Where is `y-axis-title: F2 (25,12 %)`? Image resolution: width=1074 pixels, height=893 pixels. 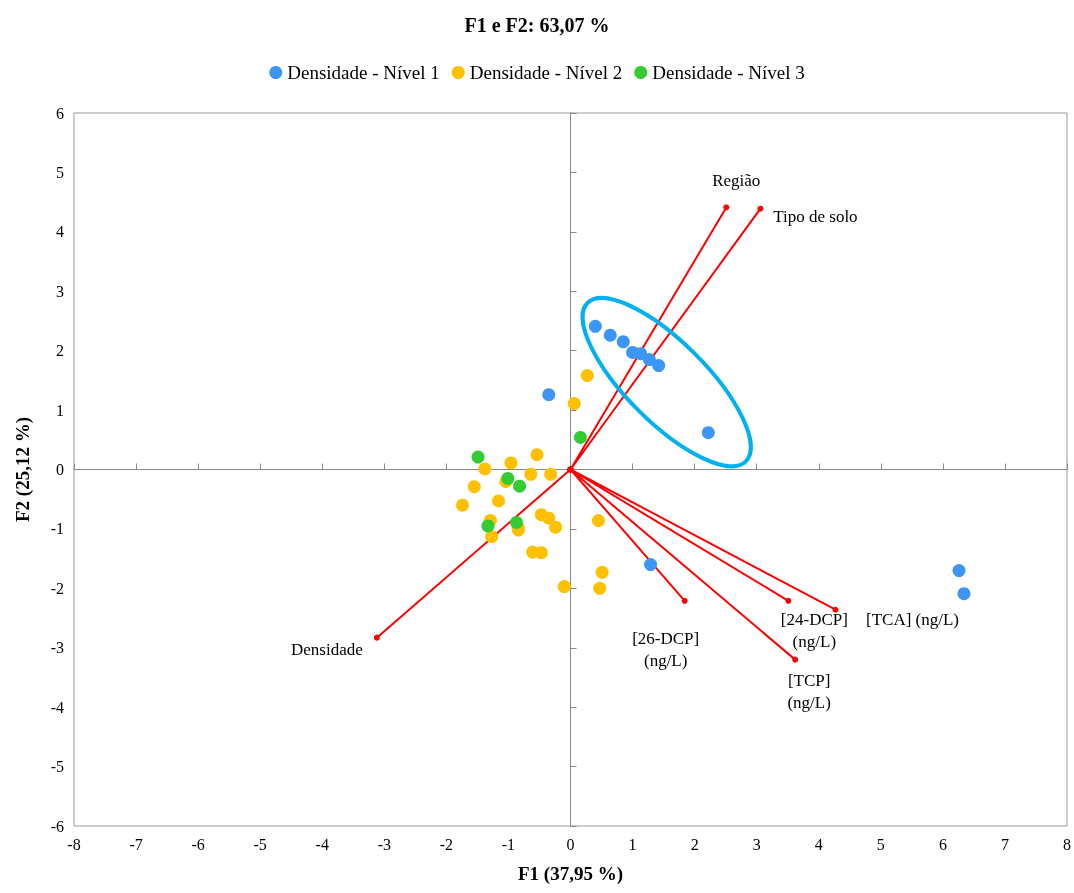 y-axis-title: F2 (25,12 %) is located at coordinates (23, 469).